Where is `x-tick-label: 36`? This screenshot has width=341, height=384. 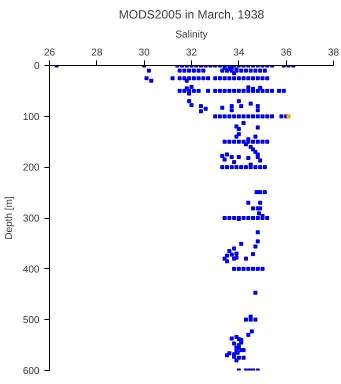
x-tick-label: 36 is located at coordinates (286, 53).